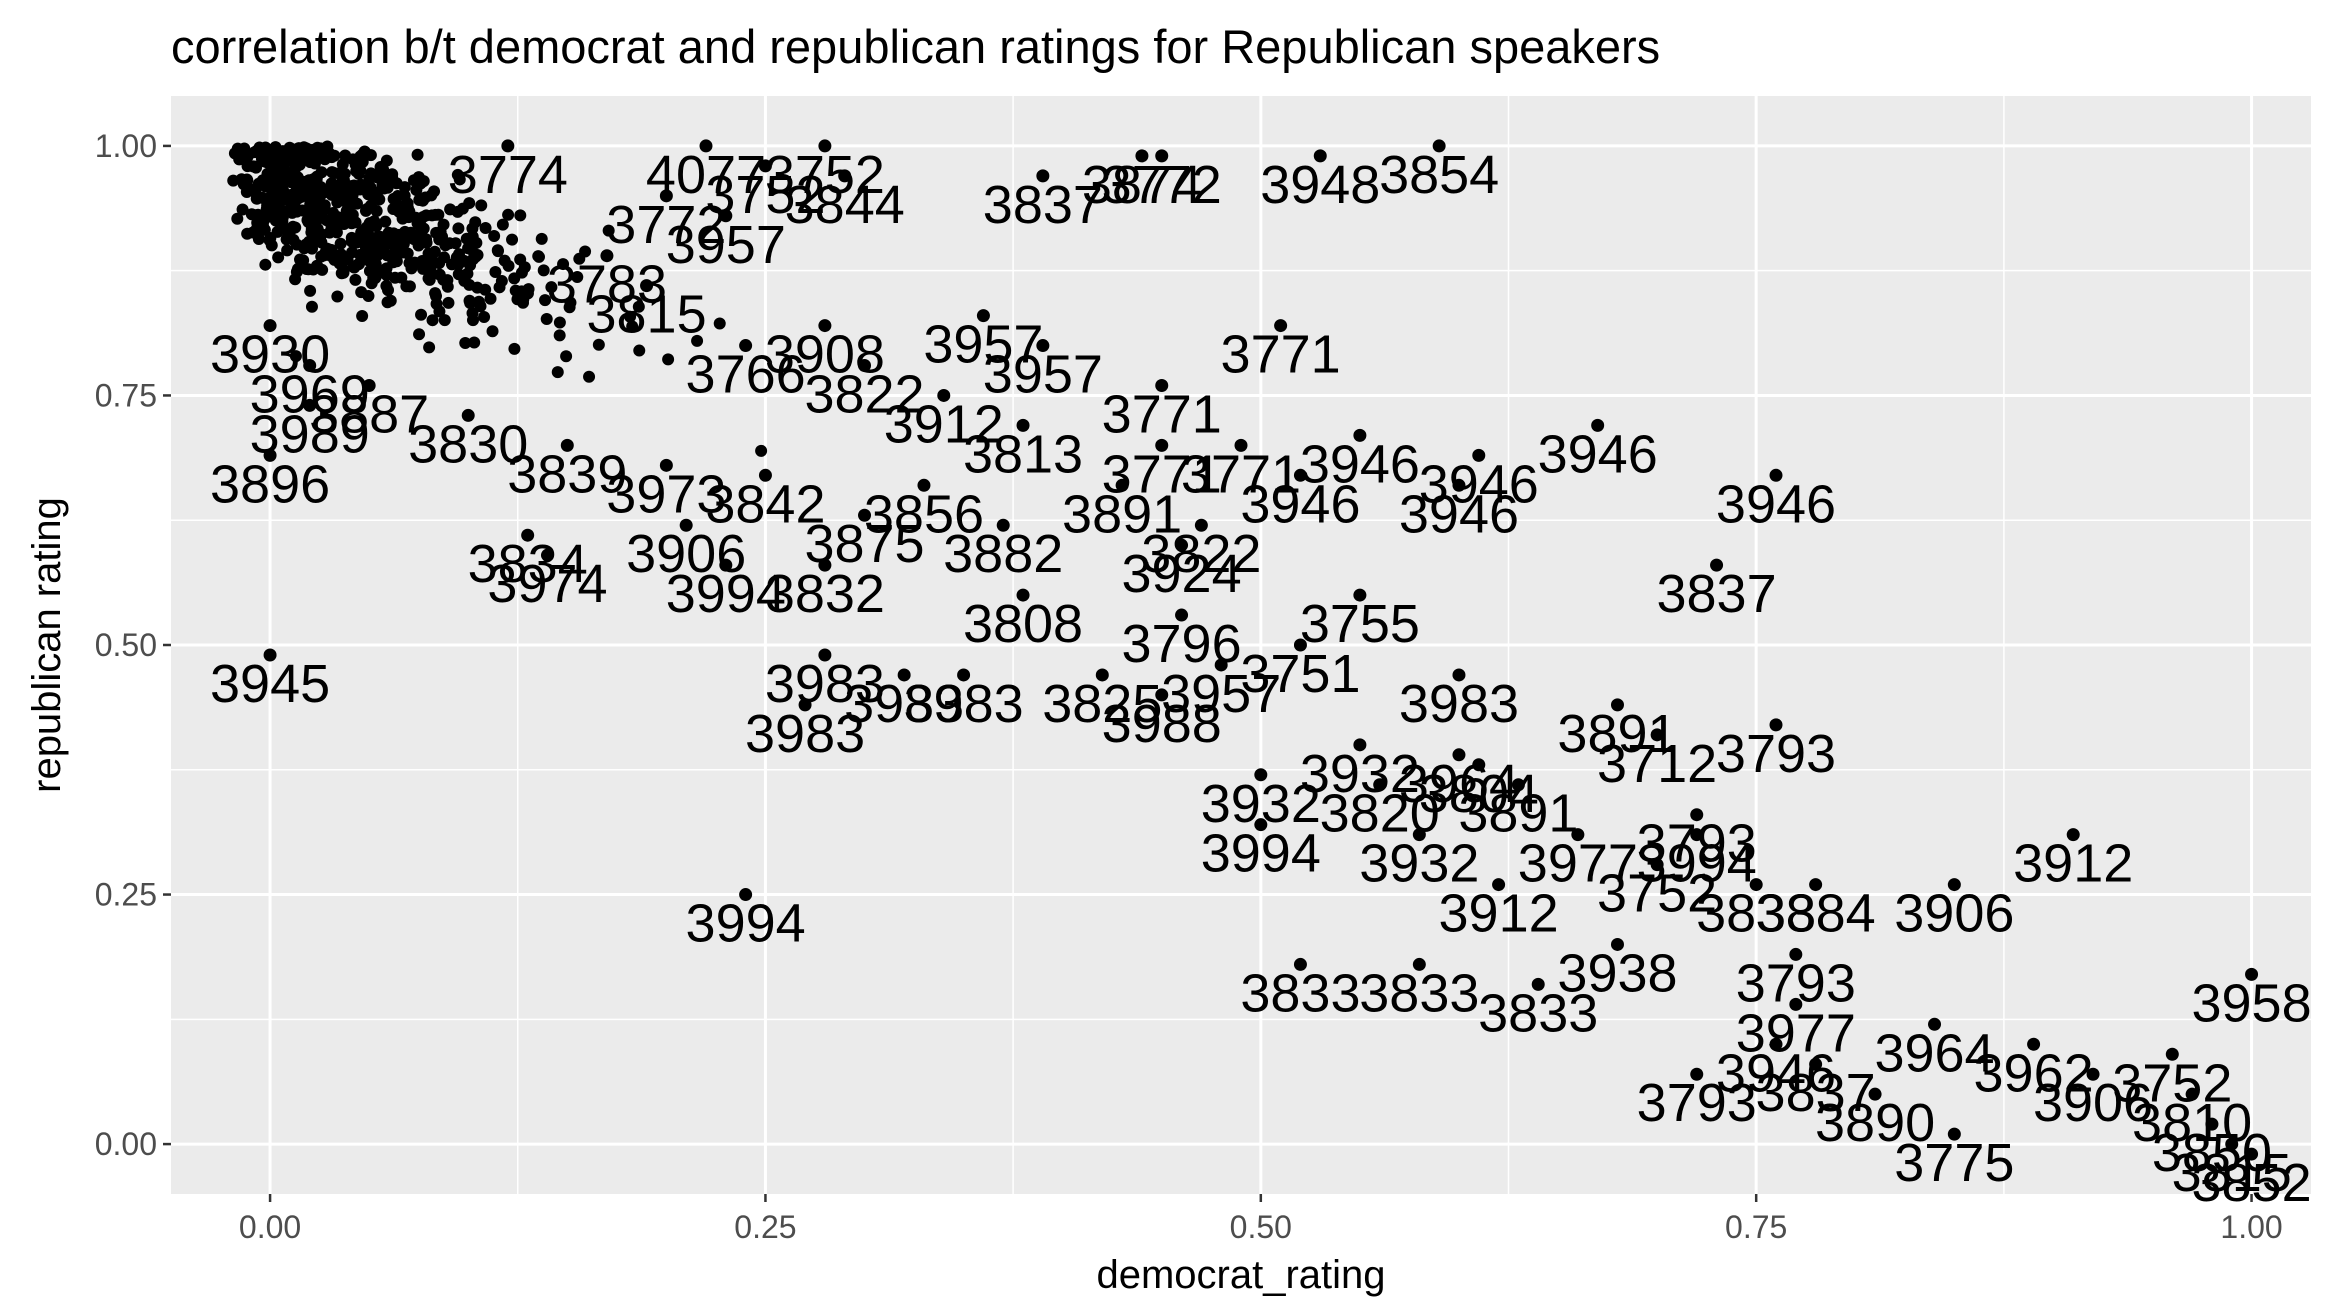 The height and width of the screenshot is (1315, 2331). I want to click on y-tick-label: 0.75, so click(126, 395).